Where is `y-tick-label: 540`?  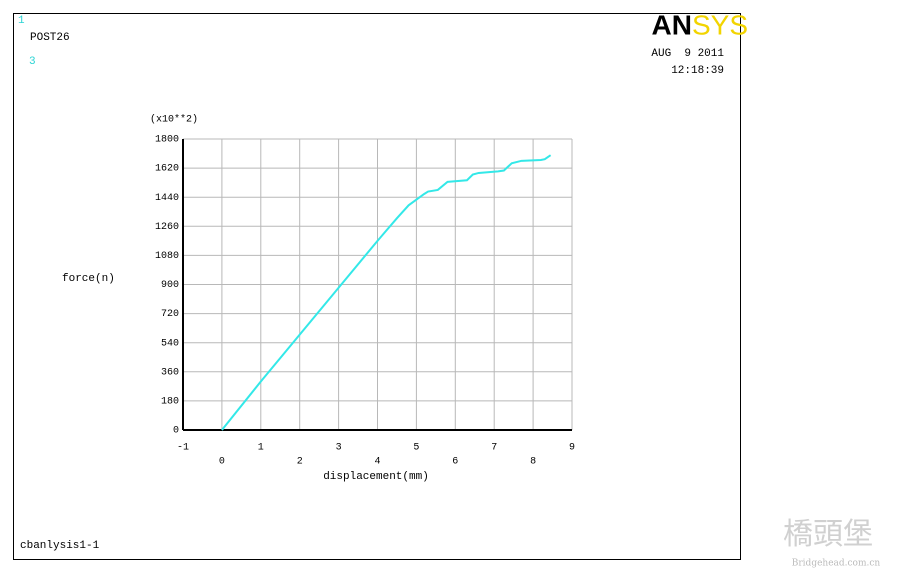 y-tick-label: 540 is located at coordinates (170, 343).